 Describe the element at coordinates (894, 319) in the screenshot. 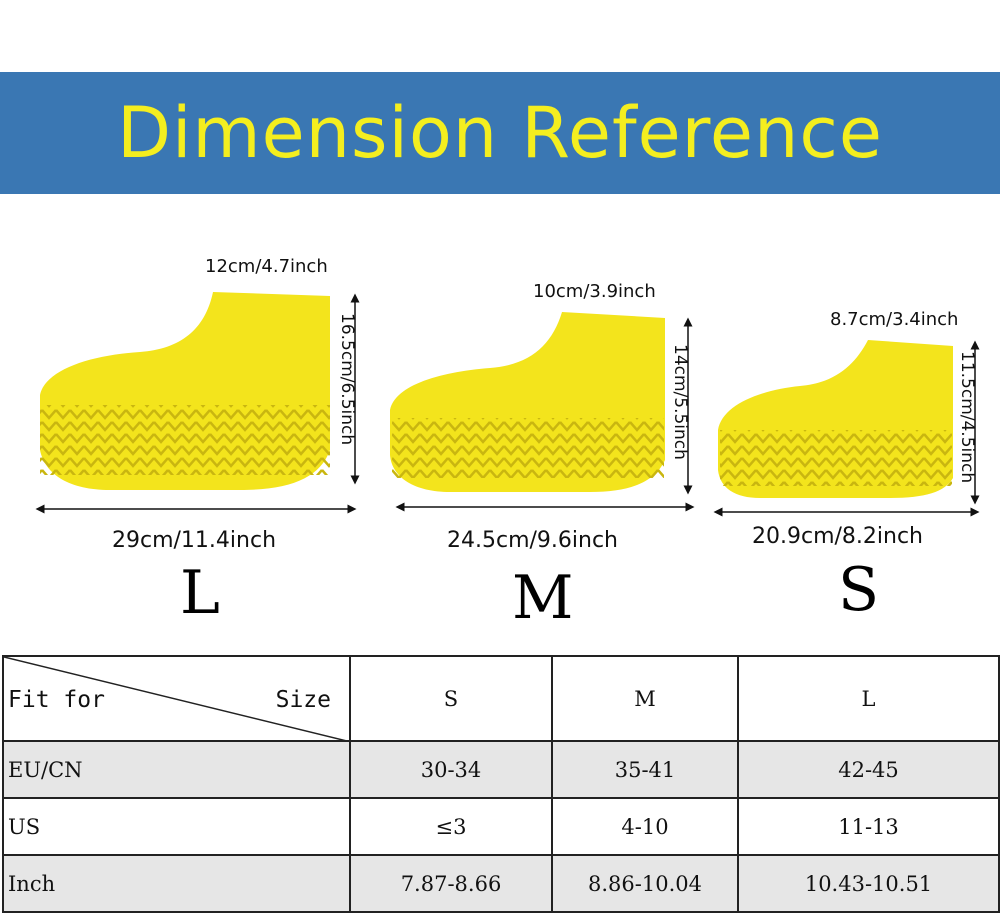

I see `shoe-s-top-label: 8.7cm/3.4inch` at that location.